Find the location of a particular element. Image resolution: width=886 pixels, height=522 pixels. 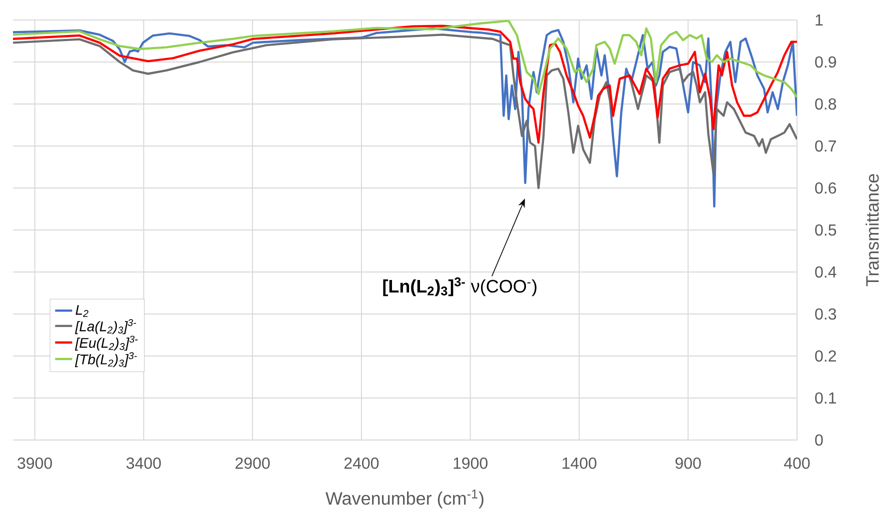

x-tick-label: 3900 is located at coordinates (35, 463).